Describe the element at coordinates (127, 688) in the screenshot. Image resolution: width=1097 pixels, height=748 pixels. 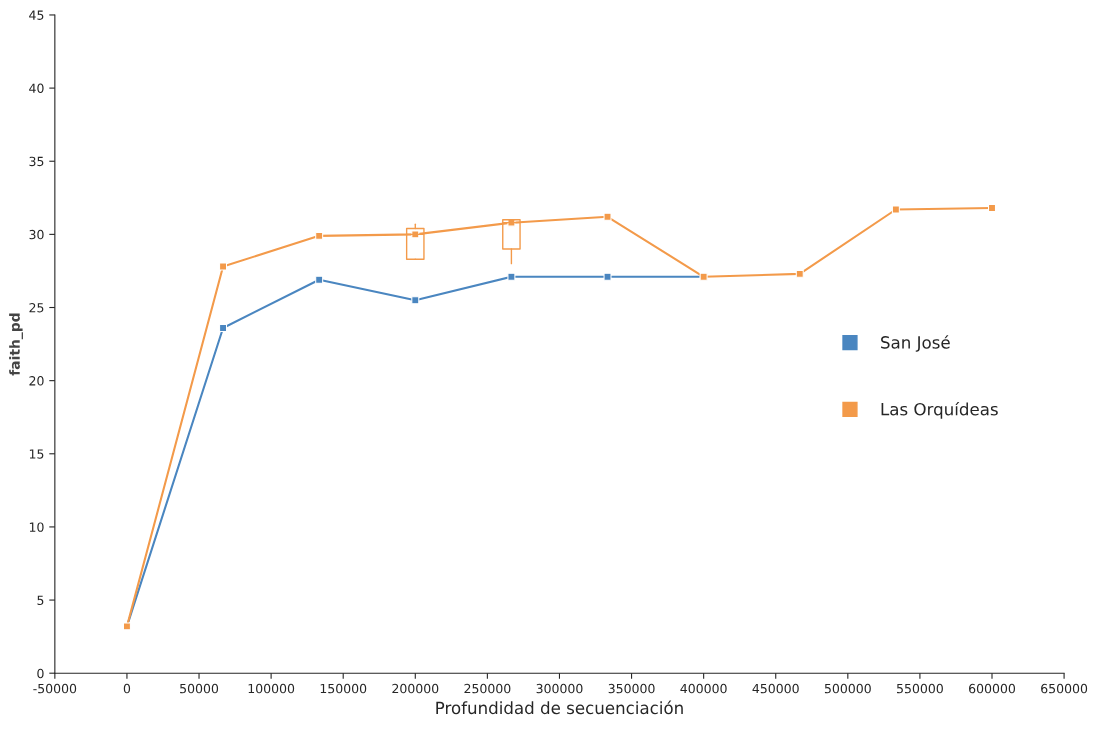
I see `x-tick-label: 0` at that location.